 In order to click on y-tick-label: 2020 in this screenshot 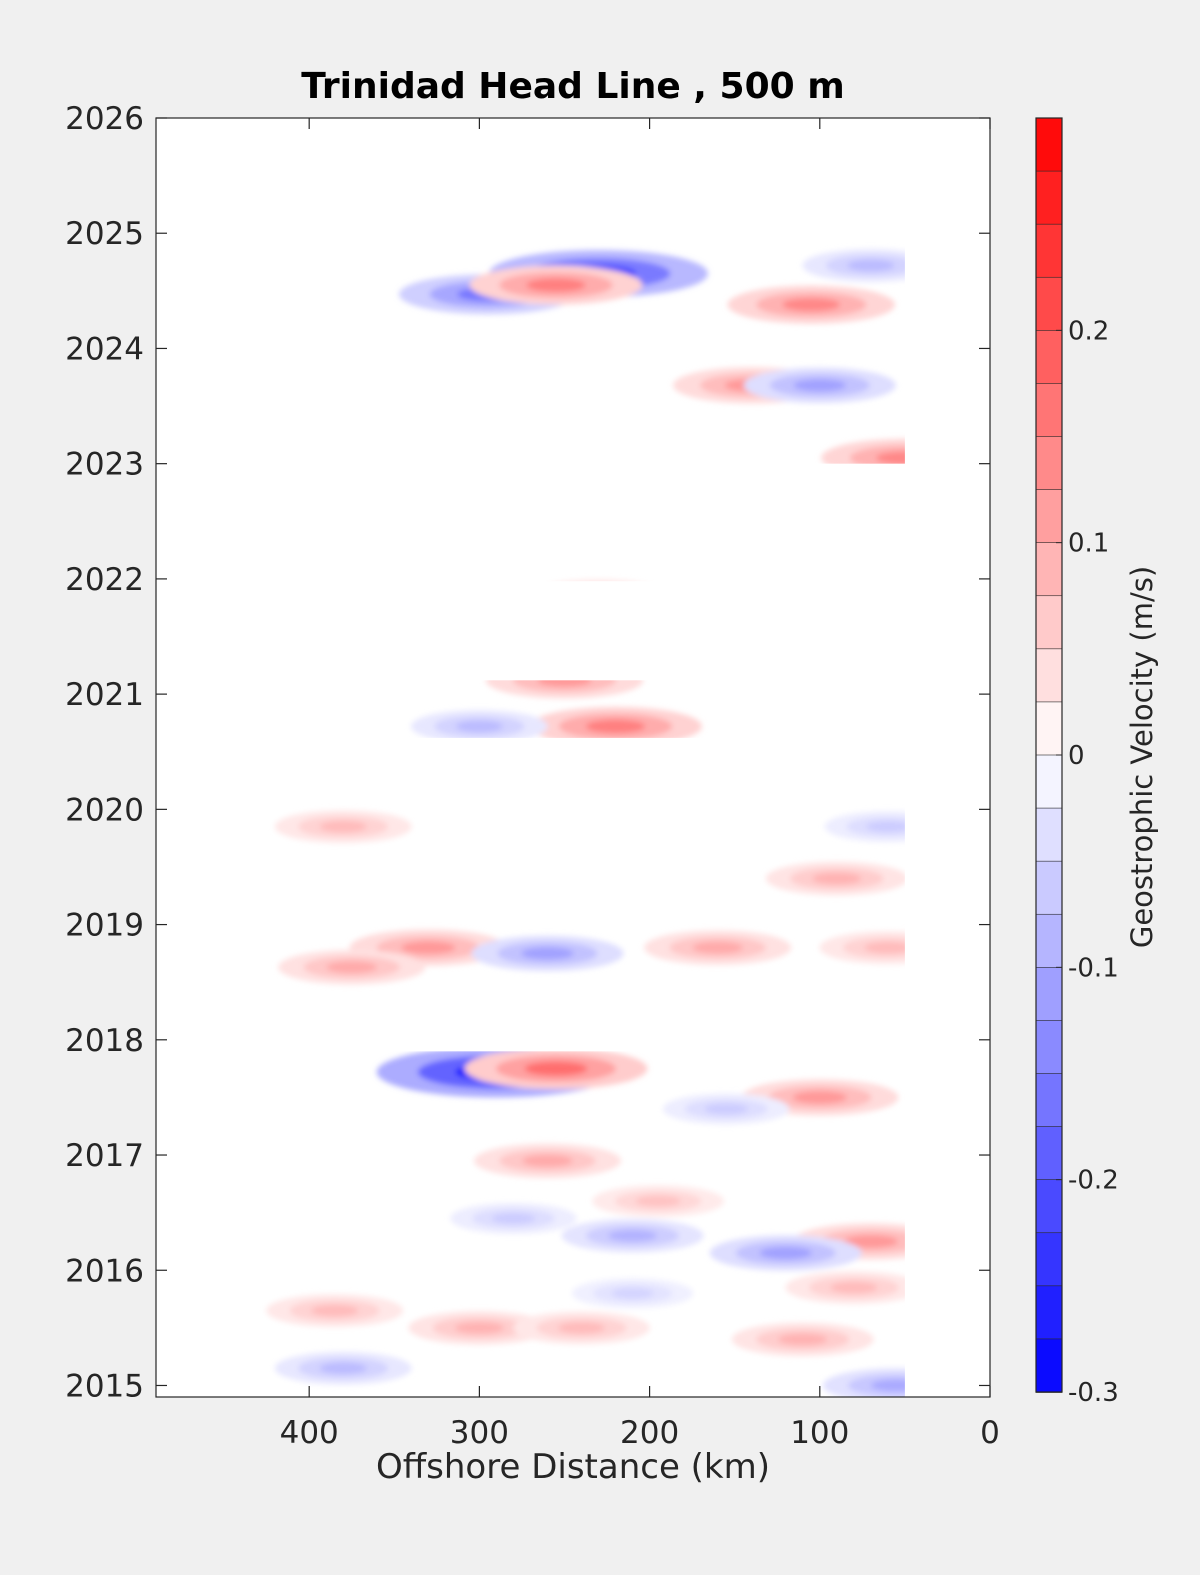, I will do `click(104, 810)`.